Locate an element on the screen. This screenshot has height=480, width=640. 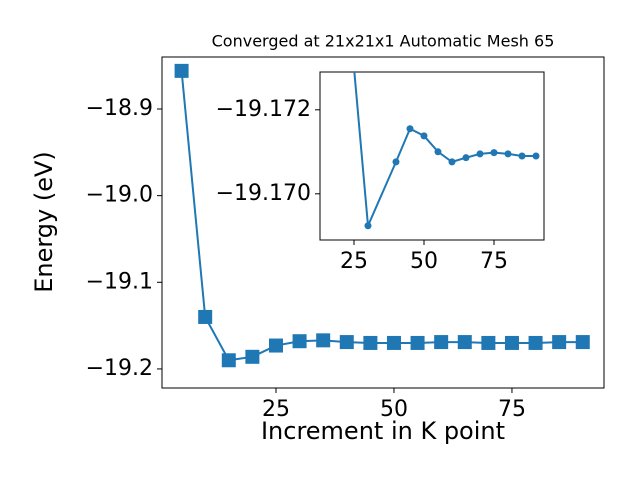
y-tick-label: −19.170 is located at coordinates (263, 193).